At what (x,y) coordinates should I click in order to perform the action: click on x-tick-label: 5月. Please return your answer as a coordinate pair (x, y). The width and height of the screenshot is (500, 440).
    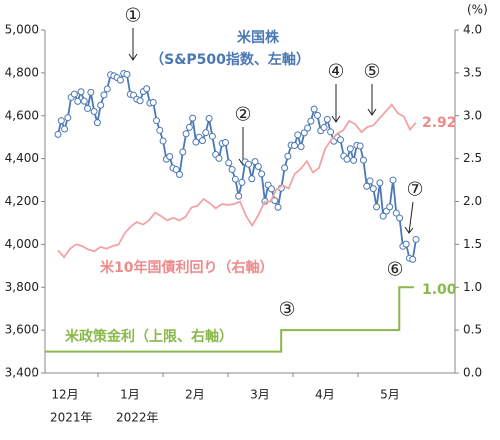
    Looking at the image, I should click on (390, 395).